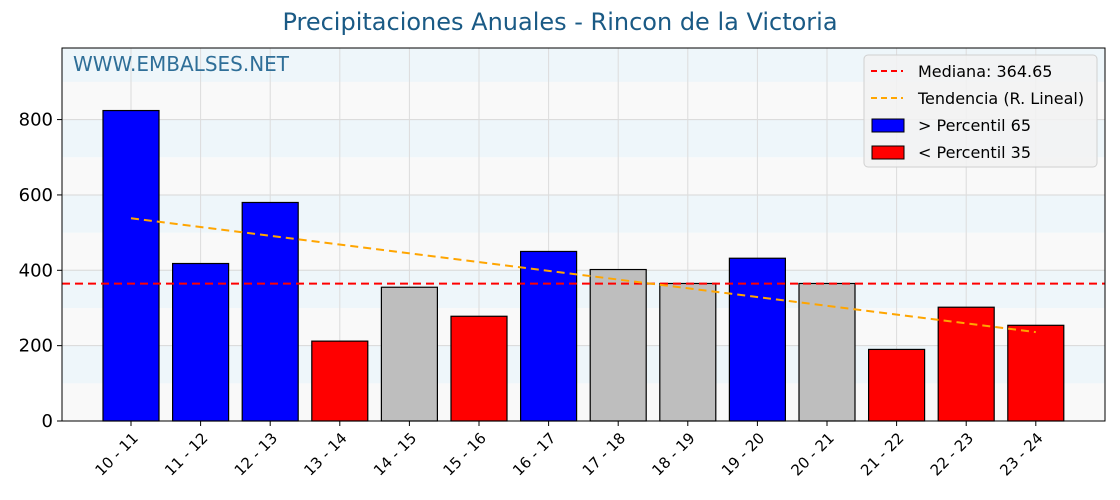 The image size is (1120, 500). Describe the element at coordinates (882, 454) in the screenshot. I see `x-tick-label: 21 - 22` at that location.